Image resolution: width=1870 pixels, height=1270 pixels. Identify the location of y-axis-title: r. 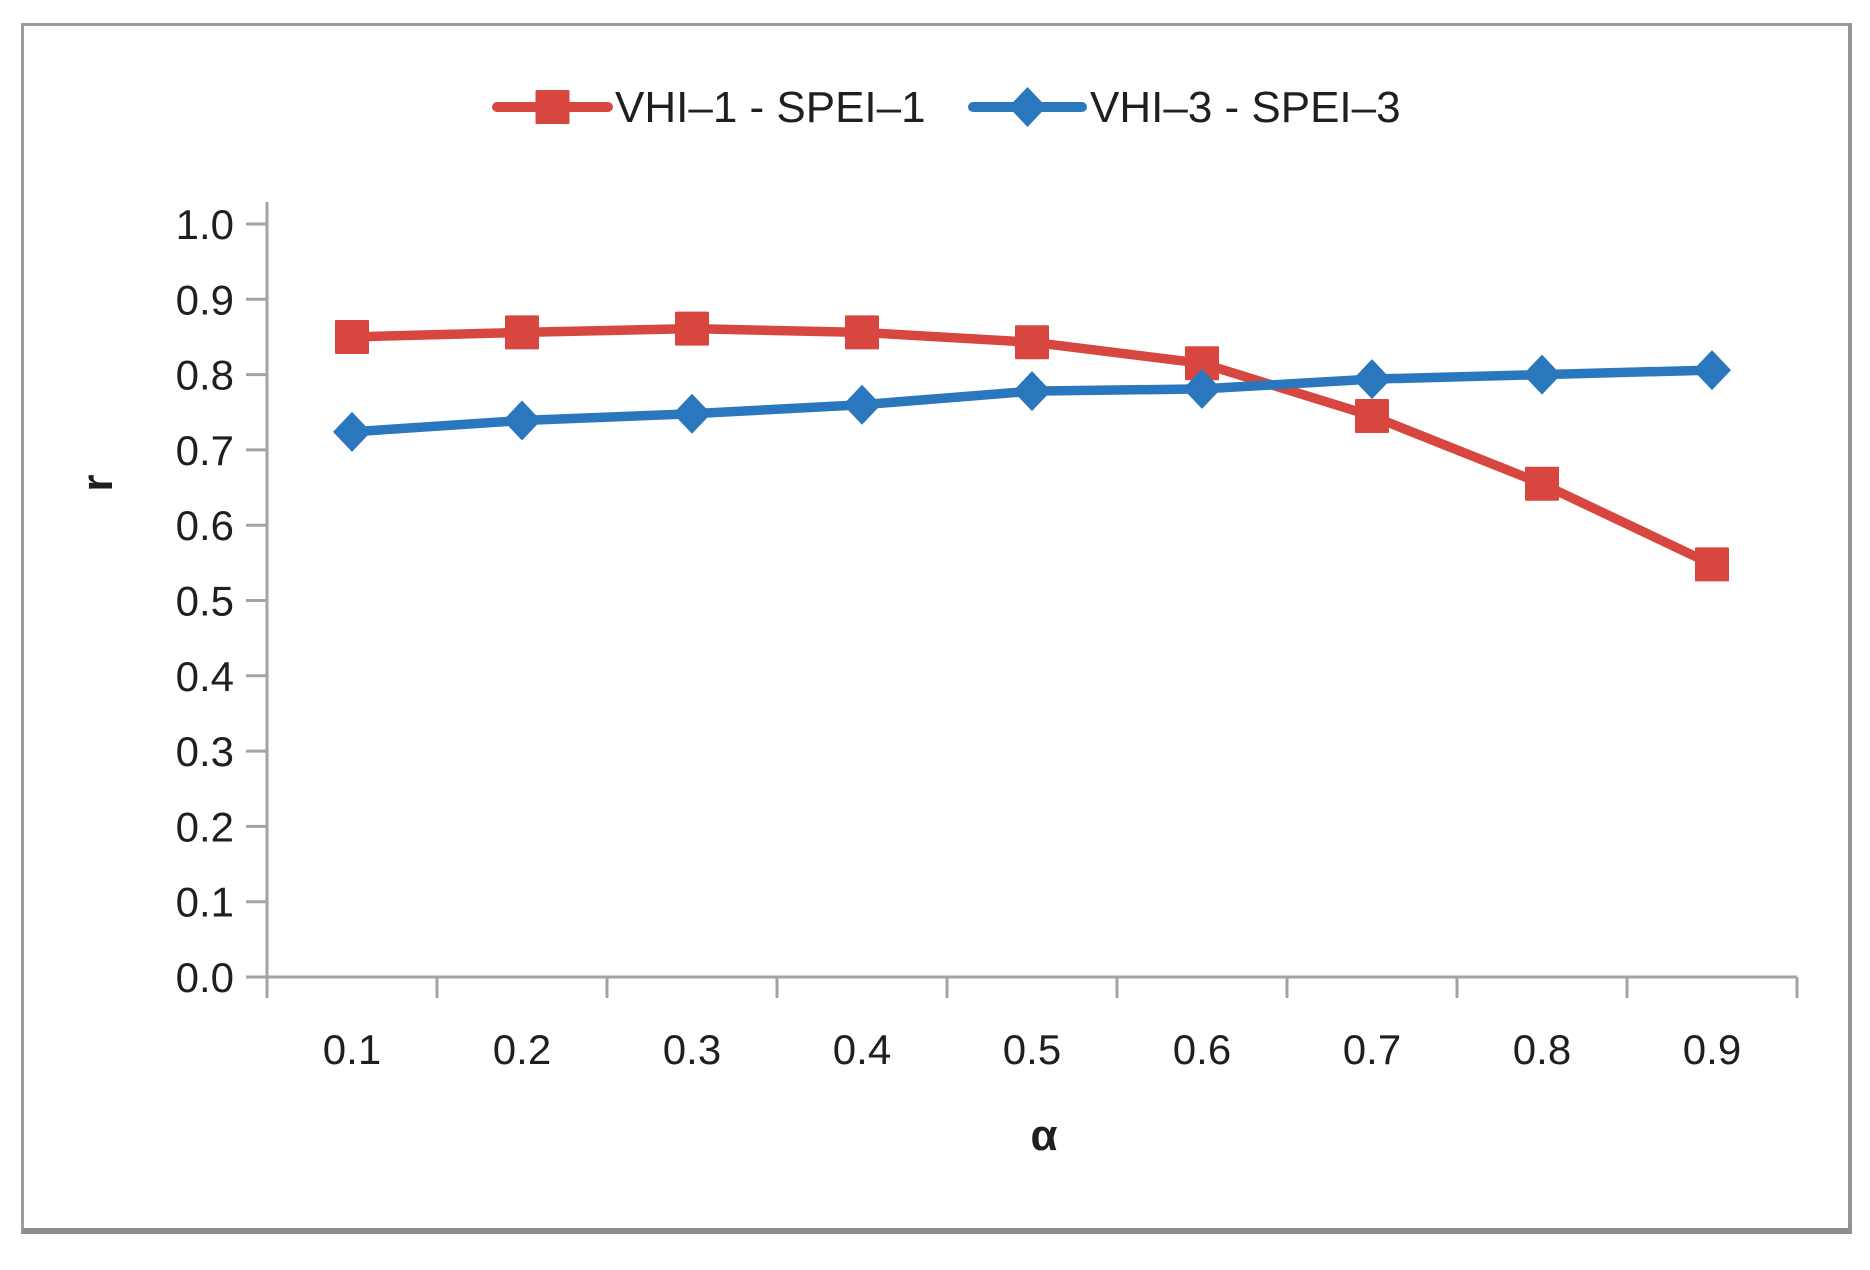
(97, 482).